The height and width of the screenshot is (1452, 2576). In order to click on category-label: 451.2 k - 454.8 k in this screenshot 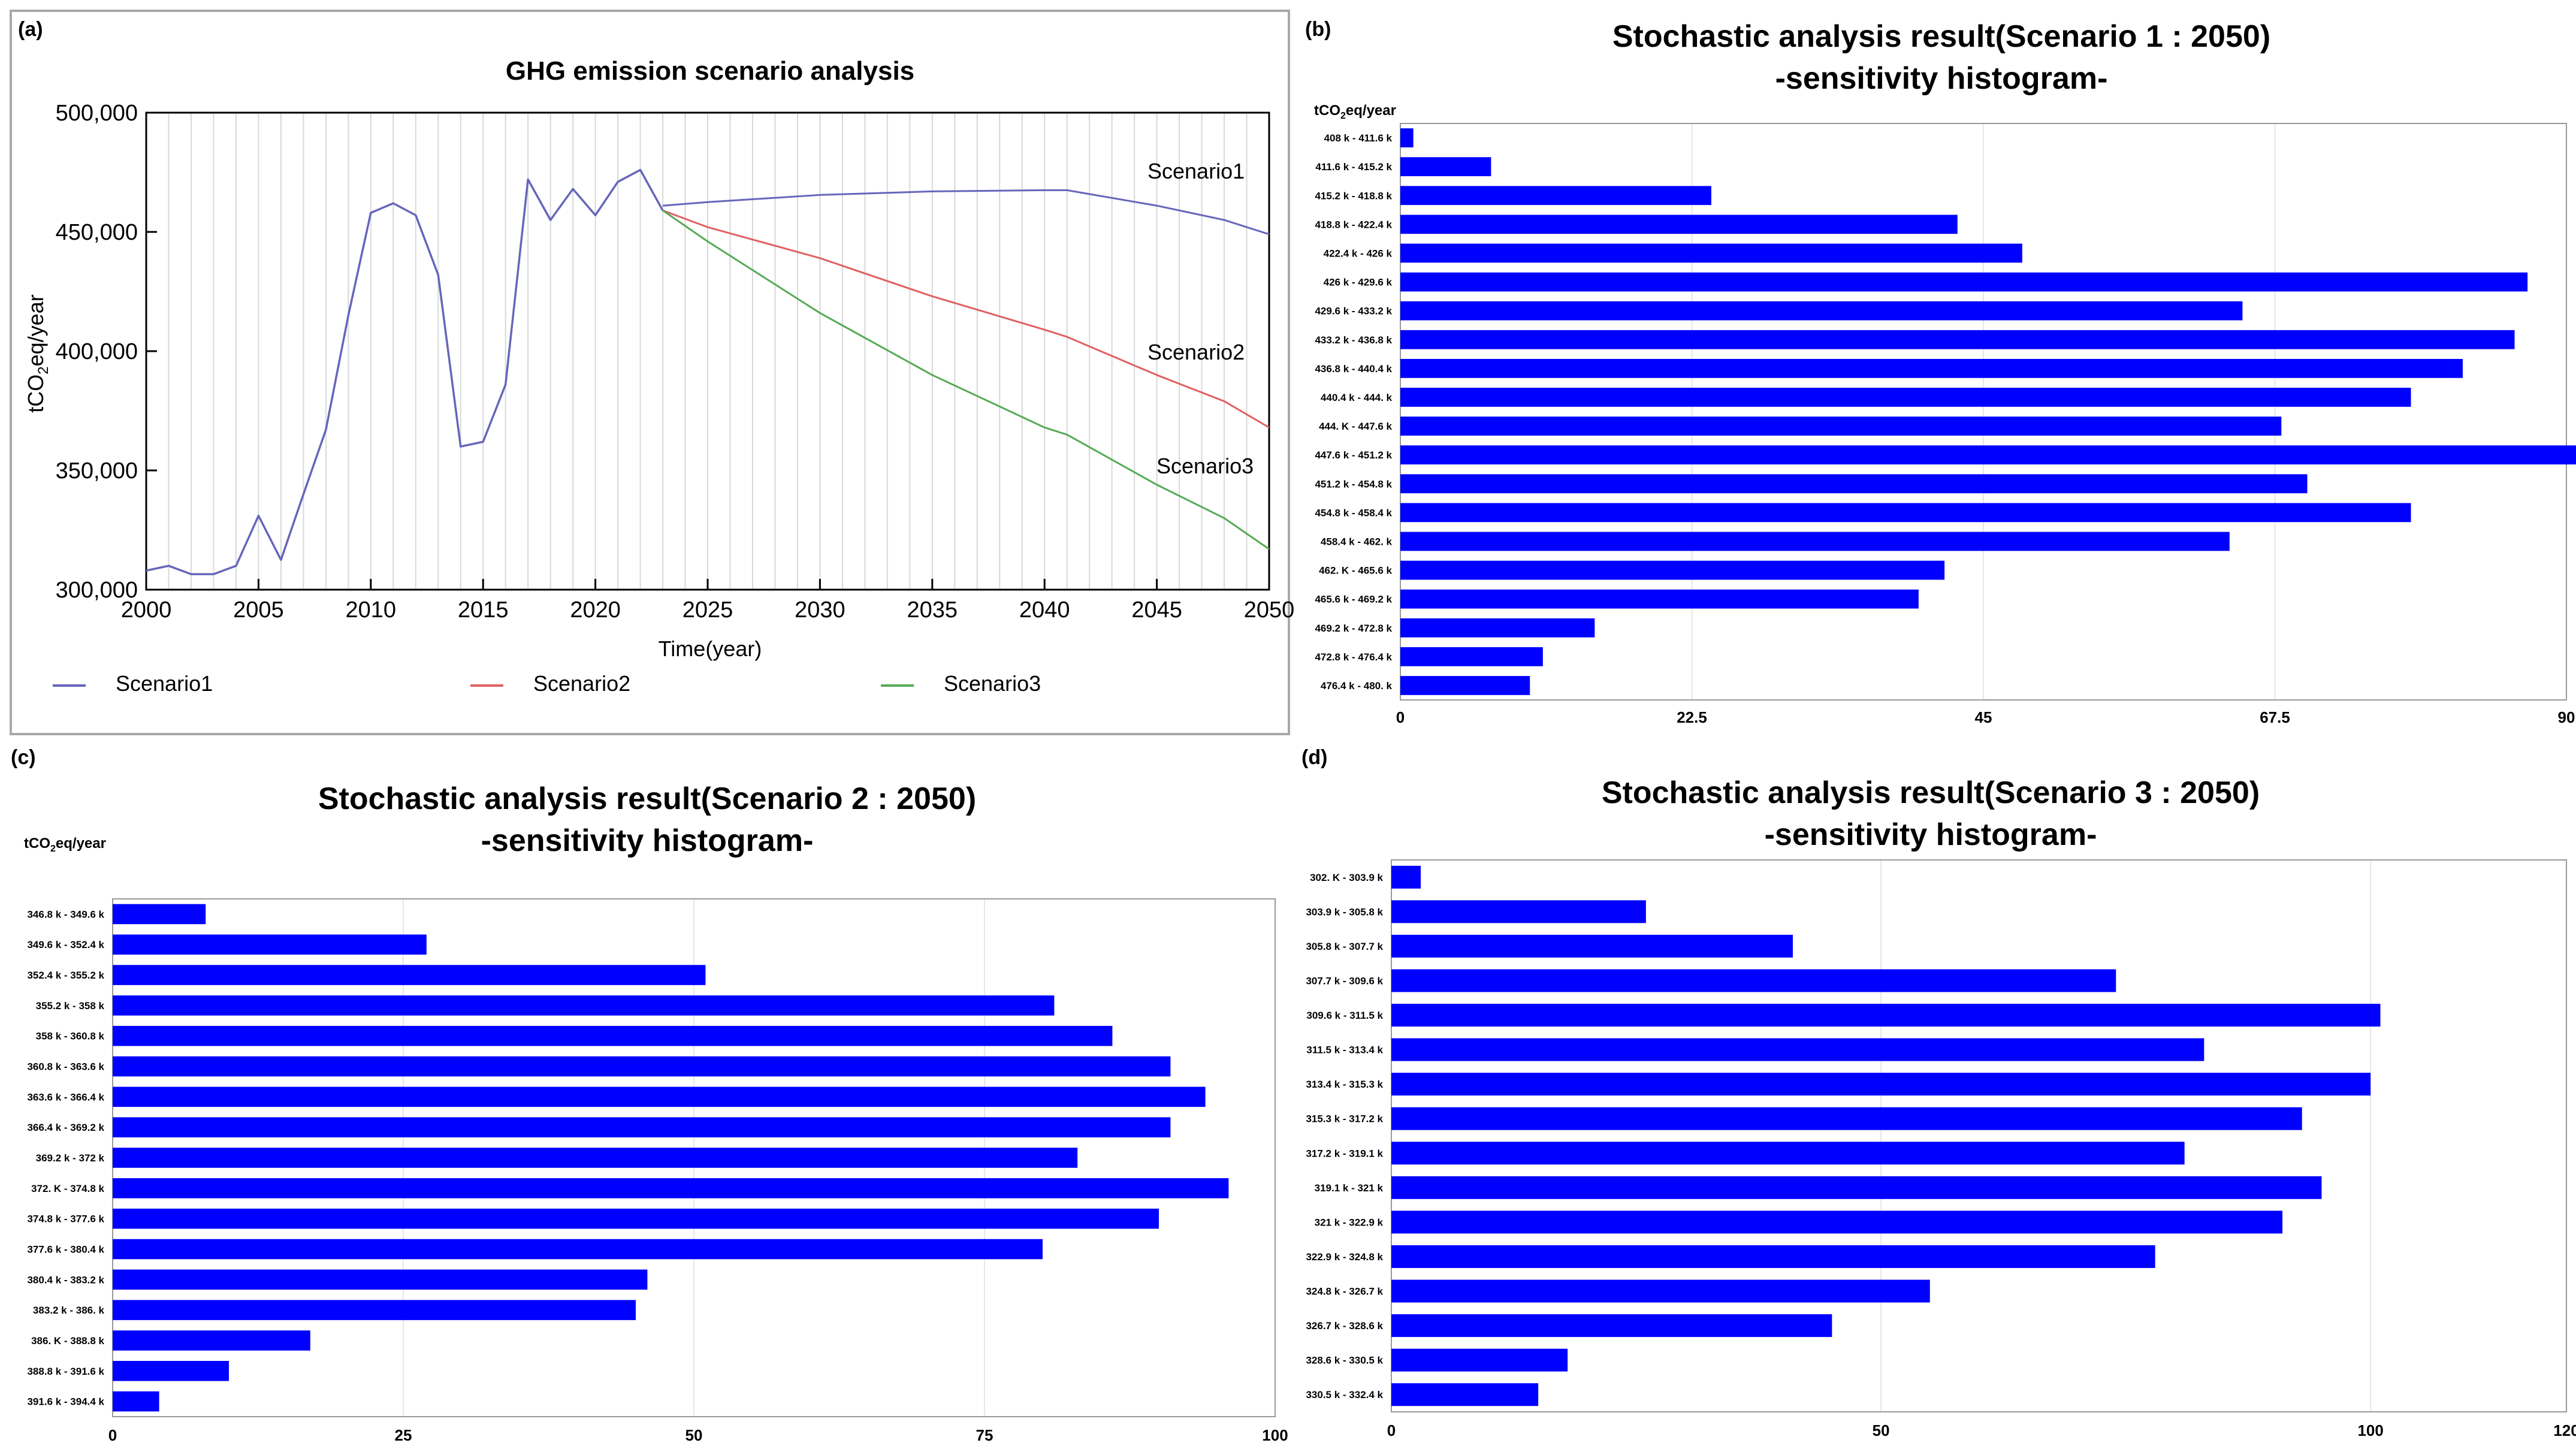, I will do `click(1354, 484)`.